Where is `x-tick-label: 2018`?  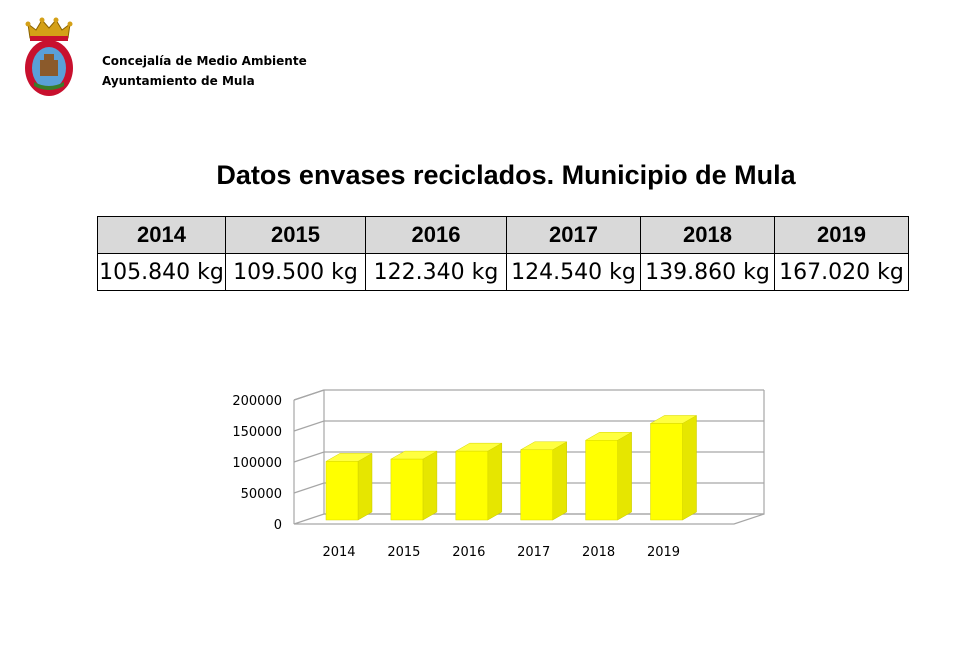
x-tick-label: 2018 is located at coordinates (598, 552).